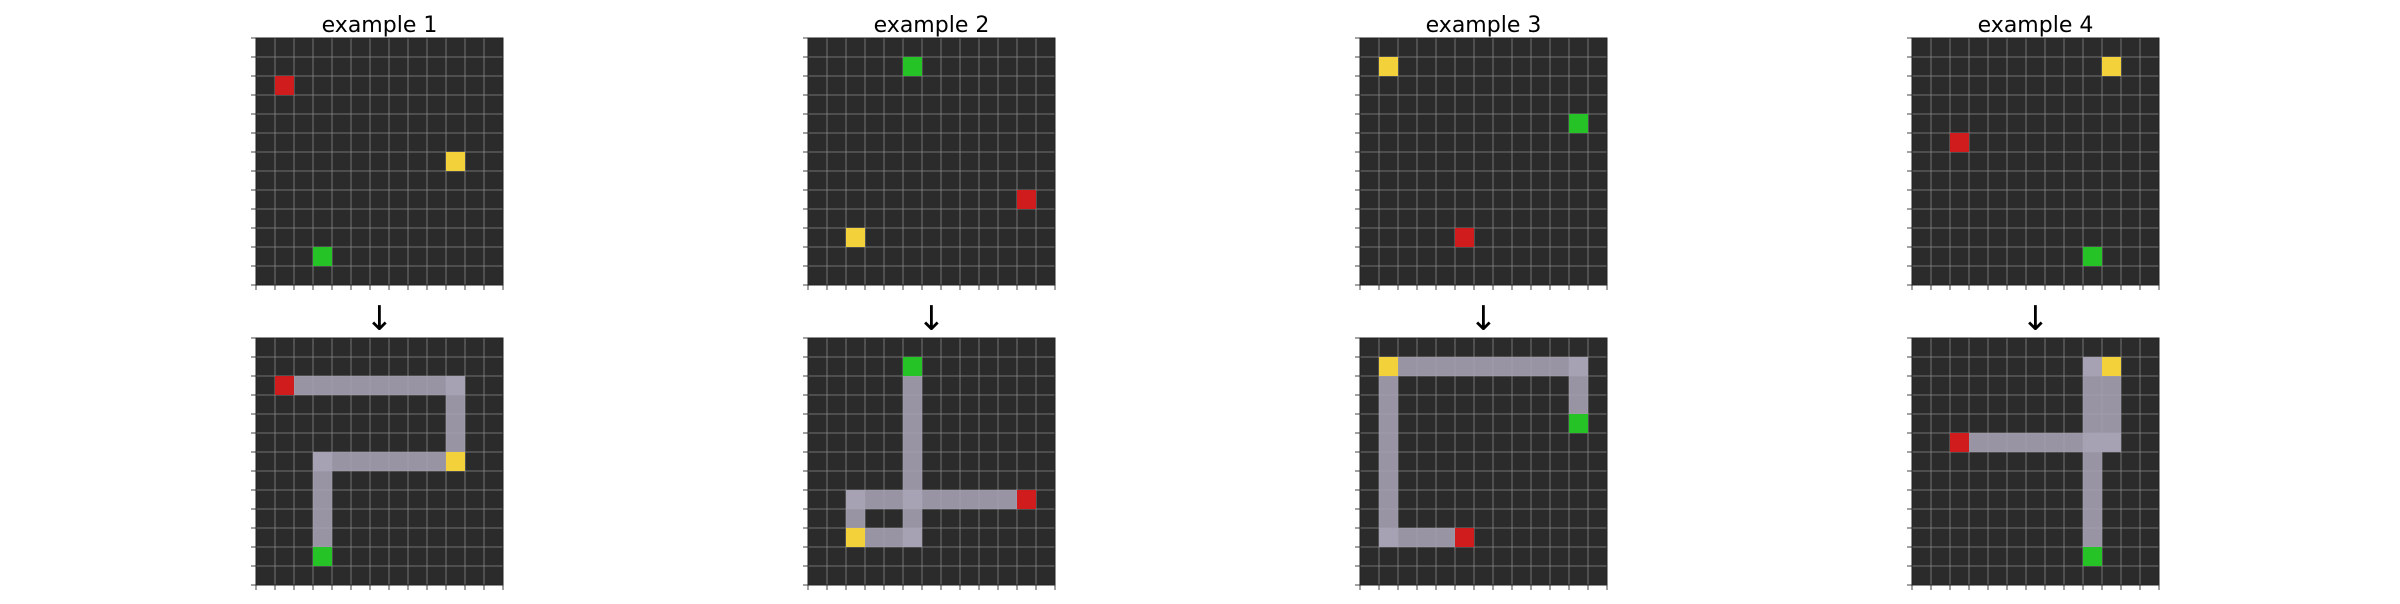 The width and height of the screenshot is (2400, 604). I want to click on example-4-output-grid, so click(2033, 463).